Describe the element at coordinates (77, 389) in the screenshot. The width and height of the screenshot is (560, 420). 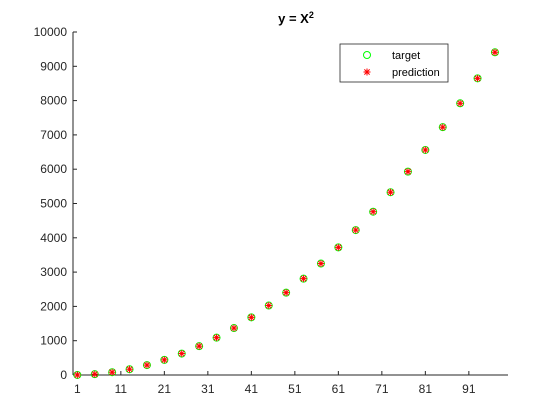
I see `x-tick-label: 1` at that location.